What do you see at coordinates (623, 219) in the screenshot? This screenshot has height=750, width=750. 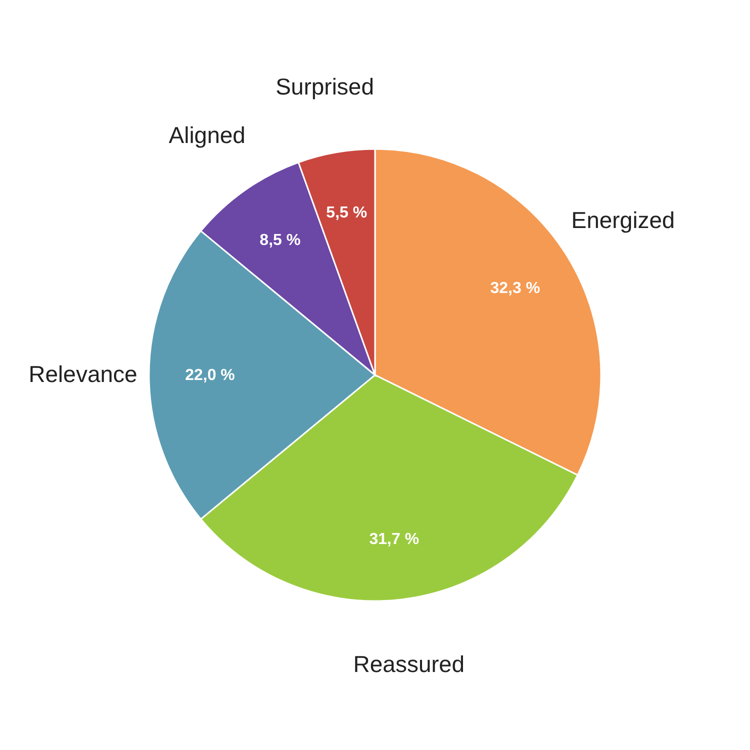 I see `slice-label: Energized` at bounding box center [623, 219].